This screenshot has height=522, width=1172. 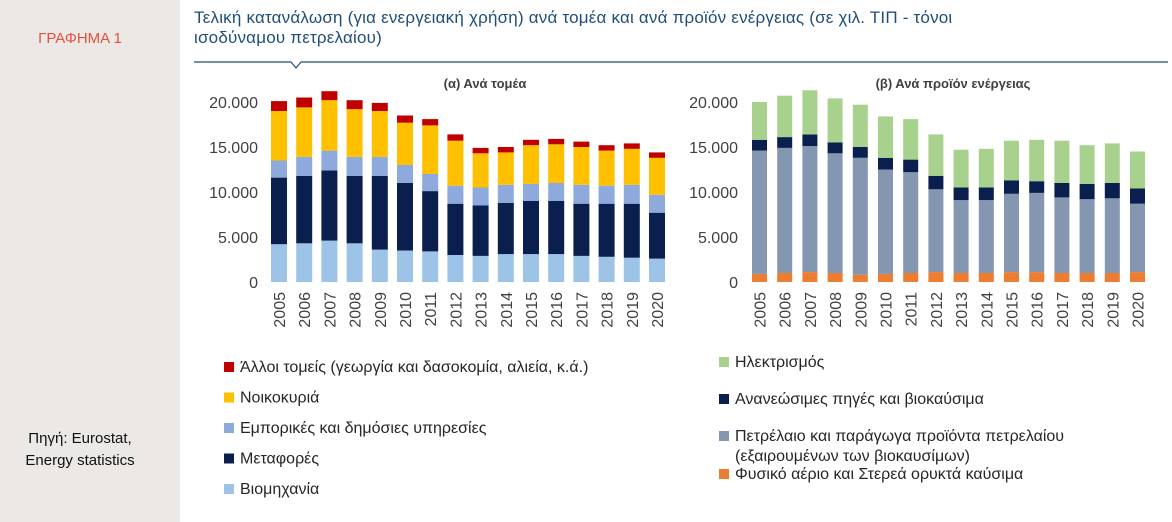 I want to click on title-underline, so click(x=681, y=65).